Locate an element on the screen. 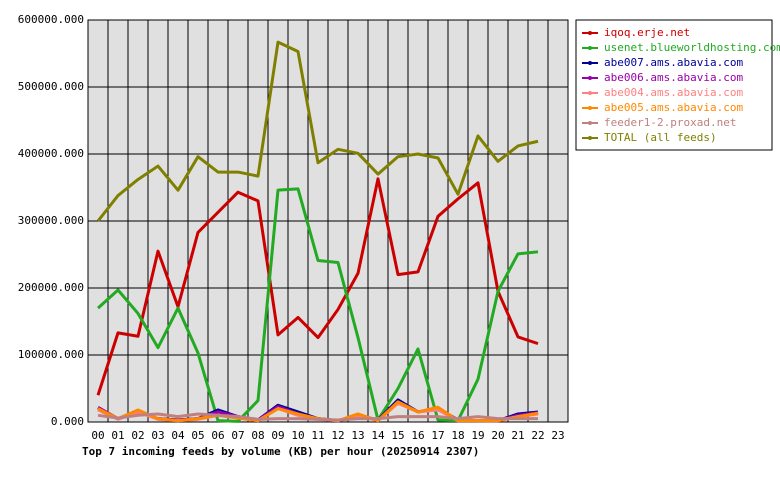 The image size is (780, 480). x-tick-label: 02 is located at coordinates (137, 435).